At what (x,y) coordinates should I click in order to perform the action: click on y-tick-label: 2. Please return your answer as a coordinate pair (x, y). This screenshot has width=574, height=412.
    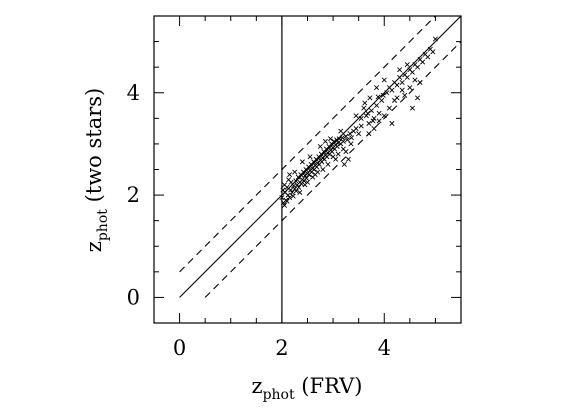
    Looking at the image, I should click on (133, 195).